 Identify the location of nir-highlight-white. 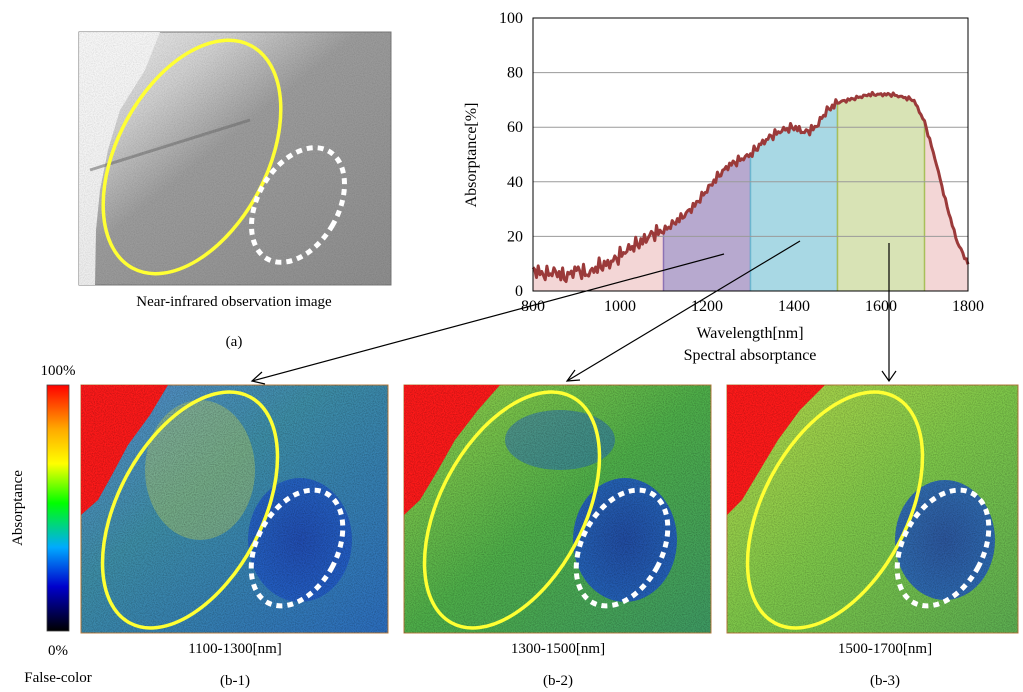
(298, 205).